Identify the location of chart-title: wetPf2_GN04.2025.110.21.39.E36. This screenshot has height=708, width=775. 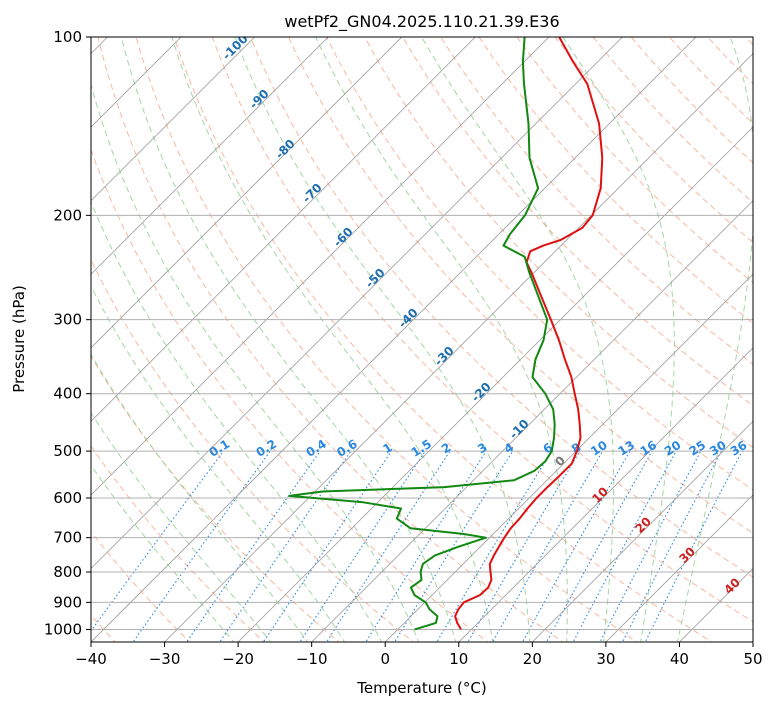
(421, 22).